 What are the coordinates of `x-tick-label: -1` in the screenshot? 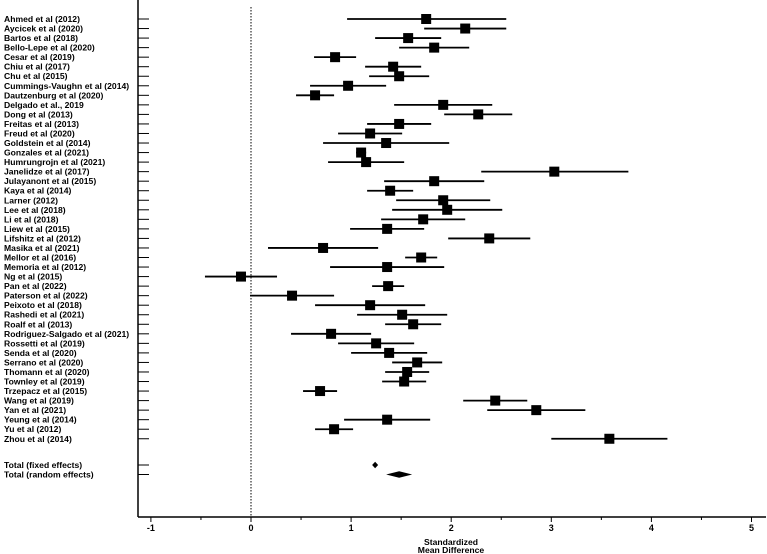 It's located at (151, 528).